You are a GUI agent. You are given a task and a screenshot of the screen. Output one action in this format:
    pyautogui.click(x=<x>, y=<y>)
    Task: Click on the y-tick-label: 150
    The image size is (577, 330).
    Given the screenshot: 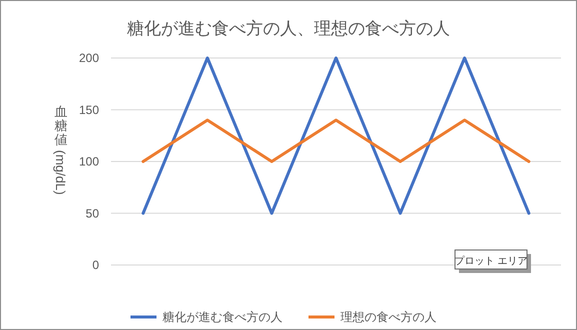 What is the action you would take?
    pyautogui.click(x=89, y=109)
    